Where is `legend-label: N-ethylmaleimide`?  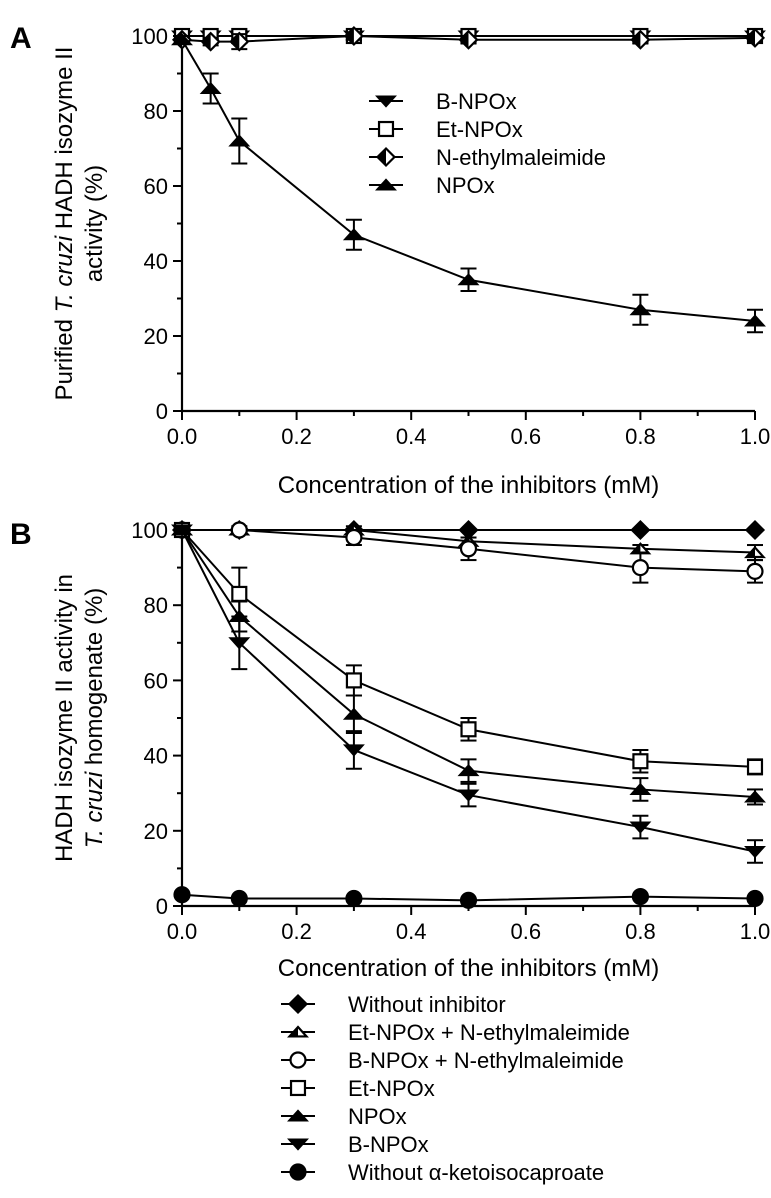 legend-label: N-ethylmaleimide is located at coordinates (521, 157).